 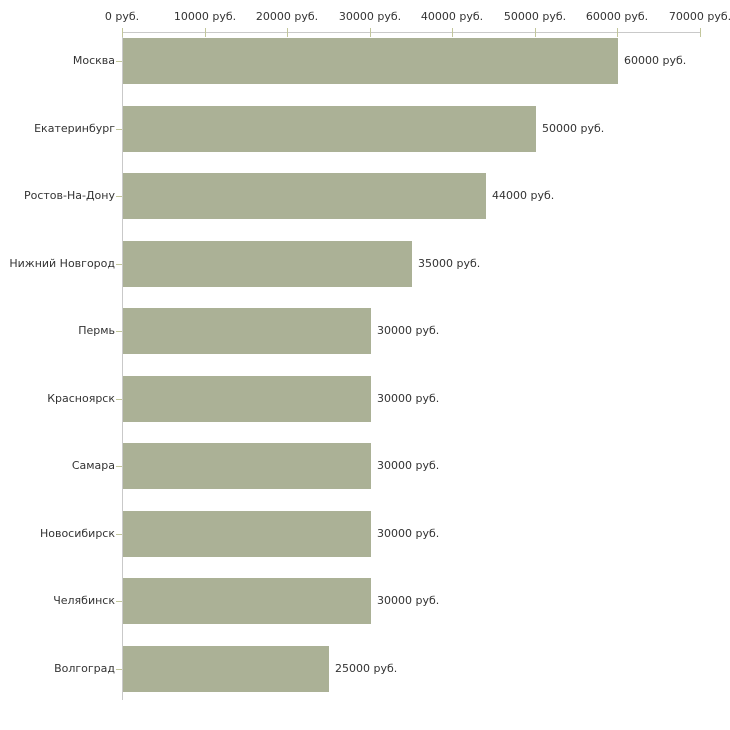 I want to click on value-label: 50000 руб., so click(x=573, y=128).